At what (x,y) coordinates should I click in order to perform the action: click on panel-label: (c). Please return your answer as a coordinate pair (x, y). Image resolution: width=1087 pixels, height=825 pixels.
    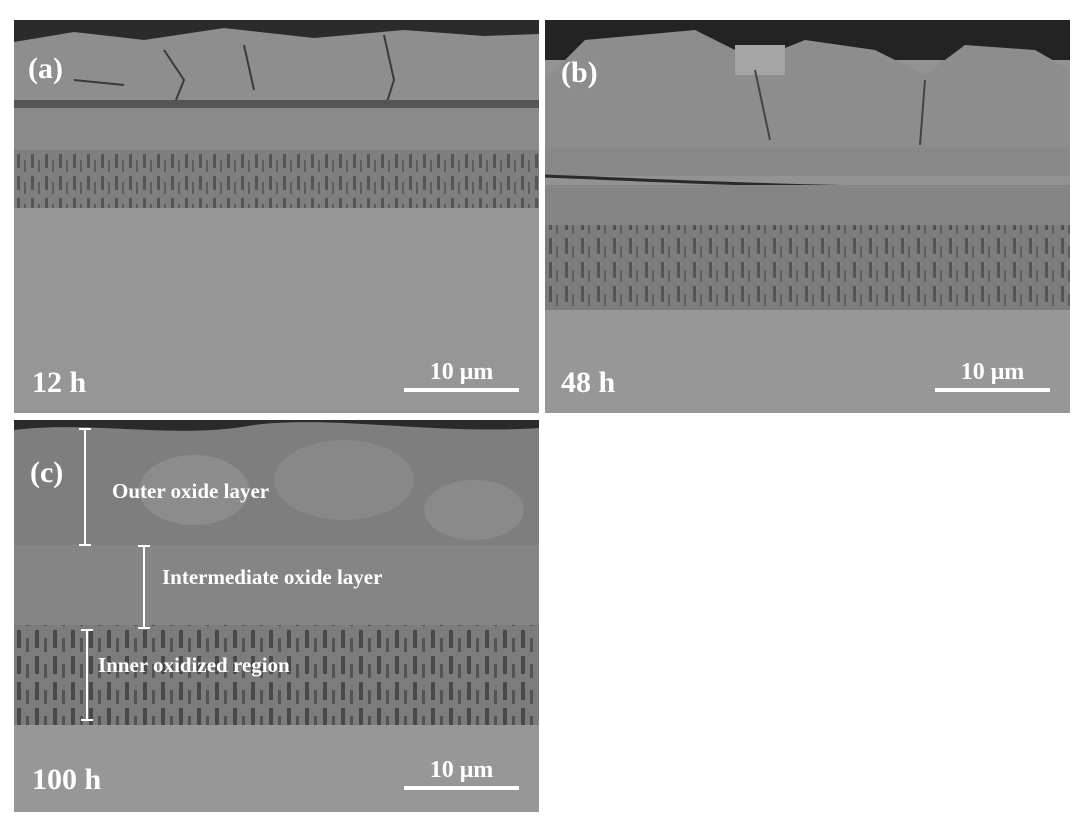
    Looking at the image, I should click on (47, 472).